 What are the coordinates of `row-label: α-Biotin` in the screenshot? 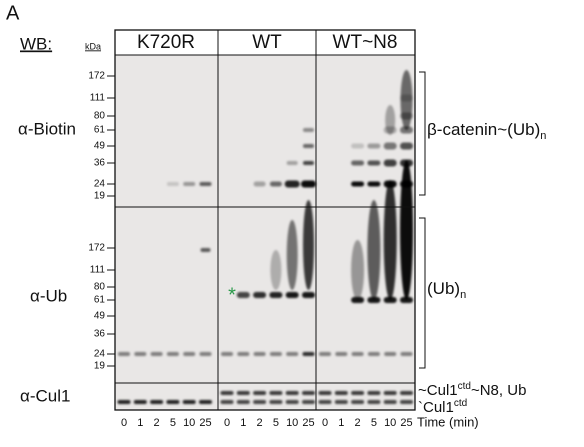 It's located at (47, 128).